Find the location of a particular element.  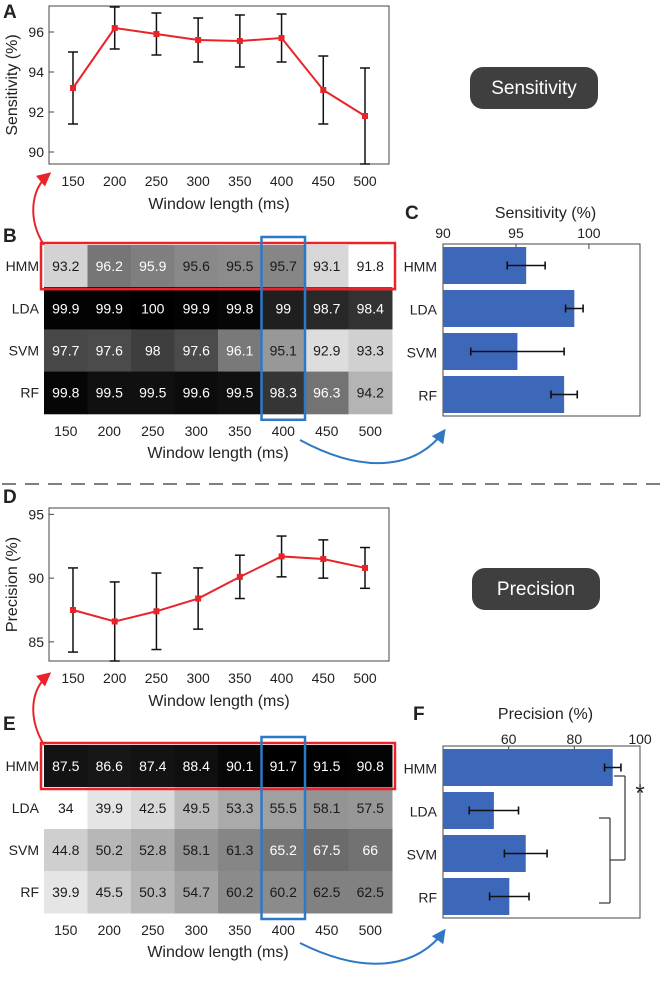

heatmap-e-col-highlight is located at coordinates (283, 828).